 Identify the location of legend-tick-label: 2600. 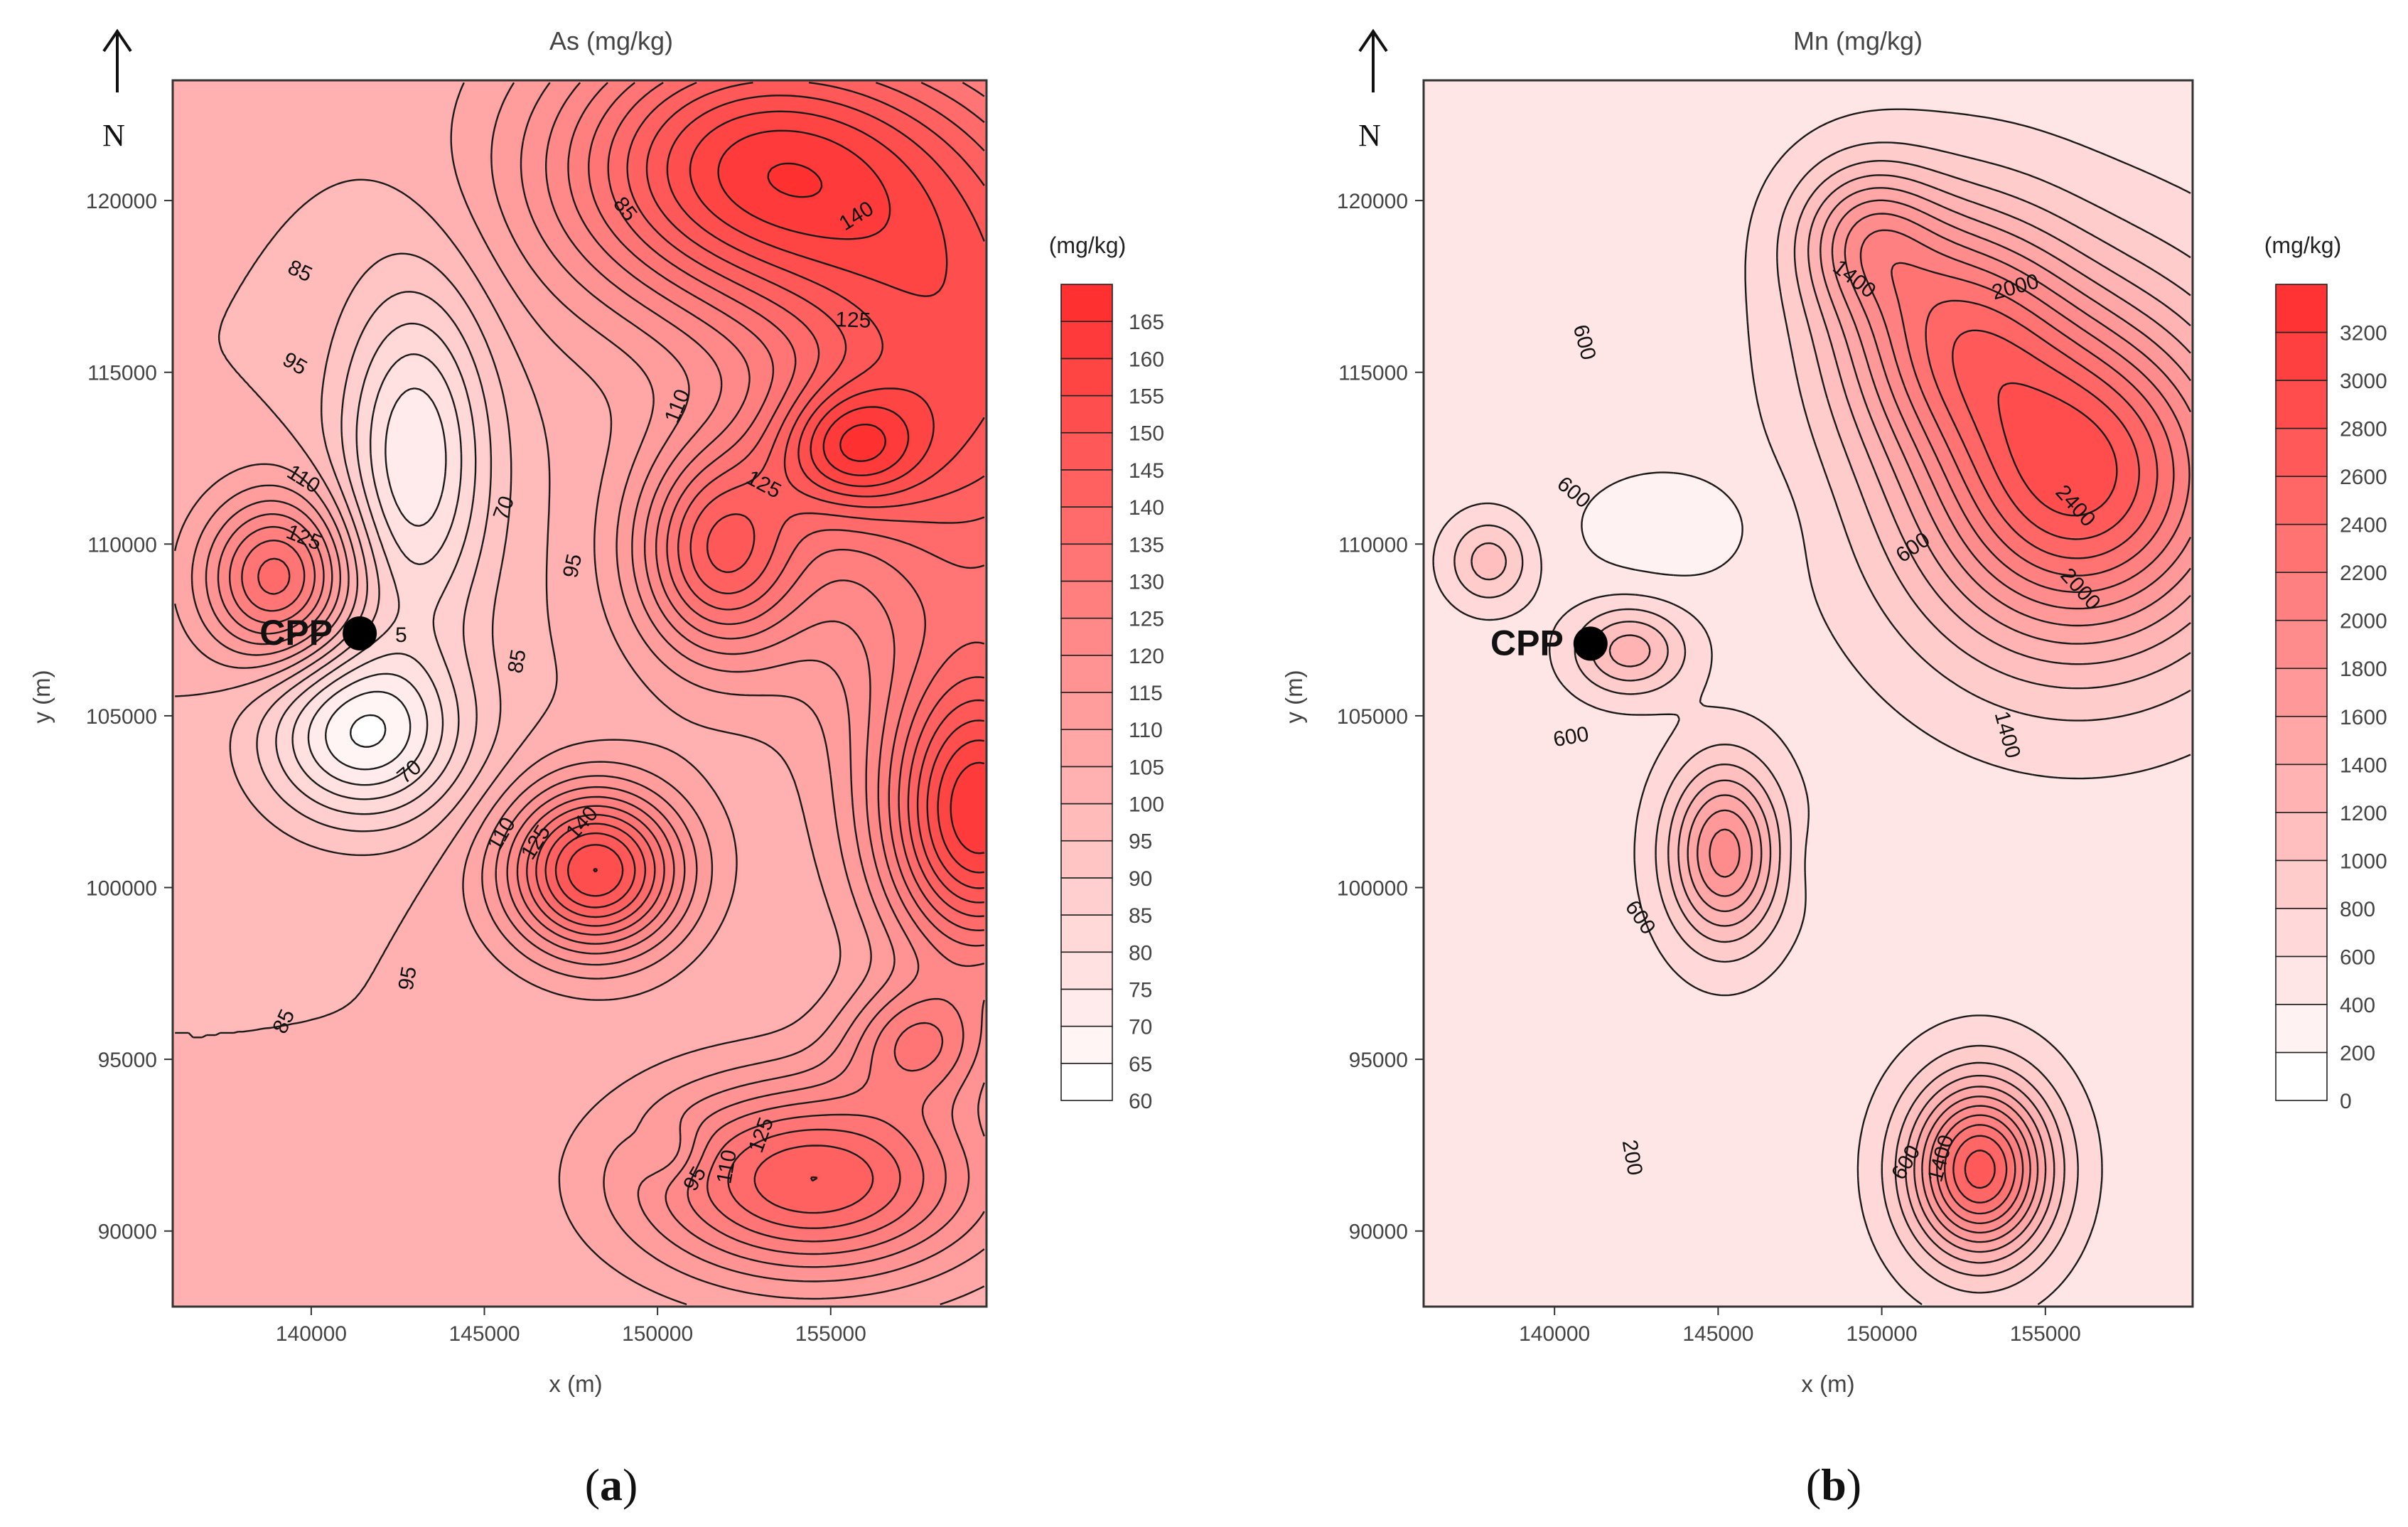
(2363, 477).